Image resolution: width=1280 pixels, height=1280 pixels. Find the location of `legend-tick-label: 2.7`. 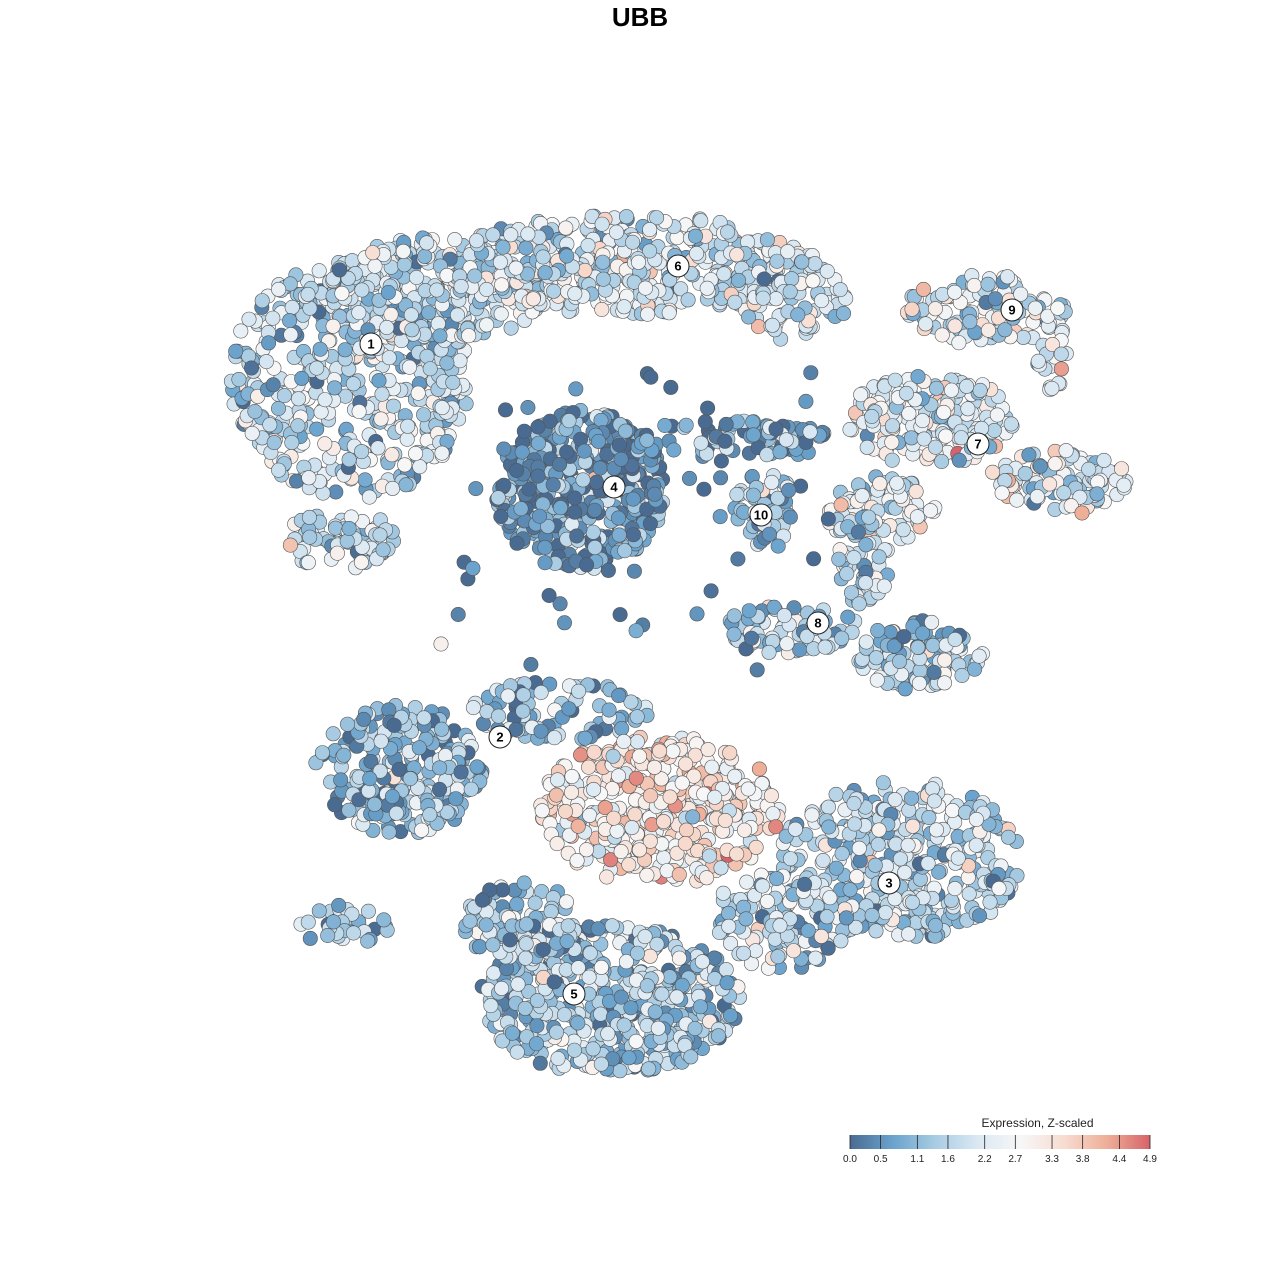

legend-tick-label: 2.7 is located at coordinates (1015, 1159).